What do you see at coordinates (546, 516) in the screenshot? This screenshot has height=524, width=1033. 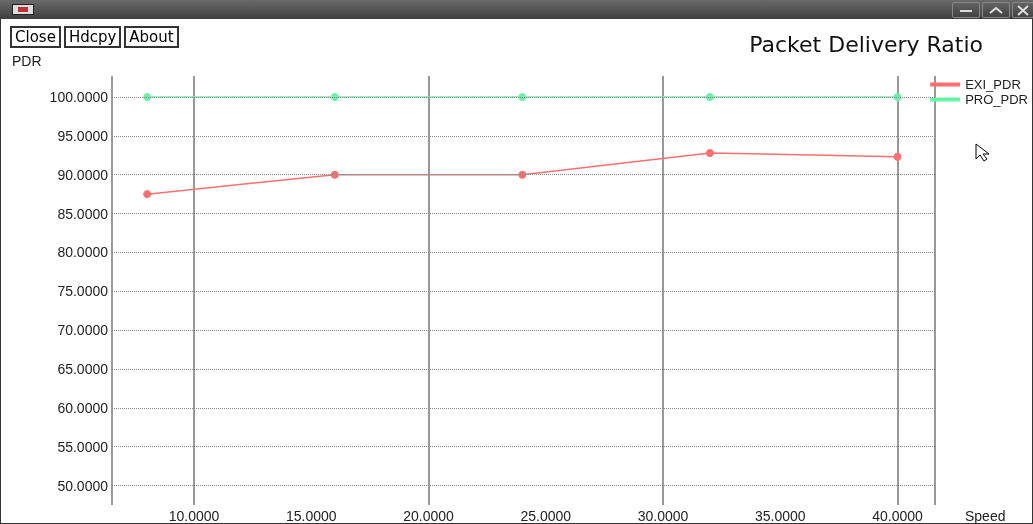 I see `x-tick-label: 25.0000` at bounding box center [546, 516].